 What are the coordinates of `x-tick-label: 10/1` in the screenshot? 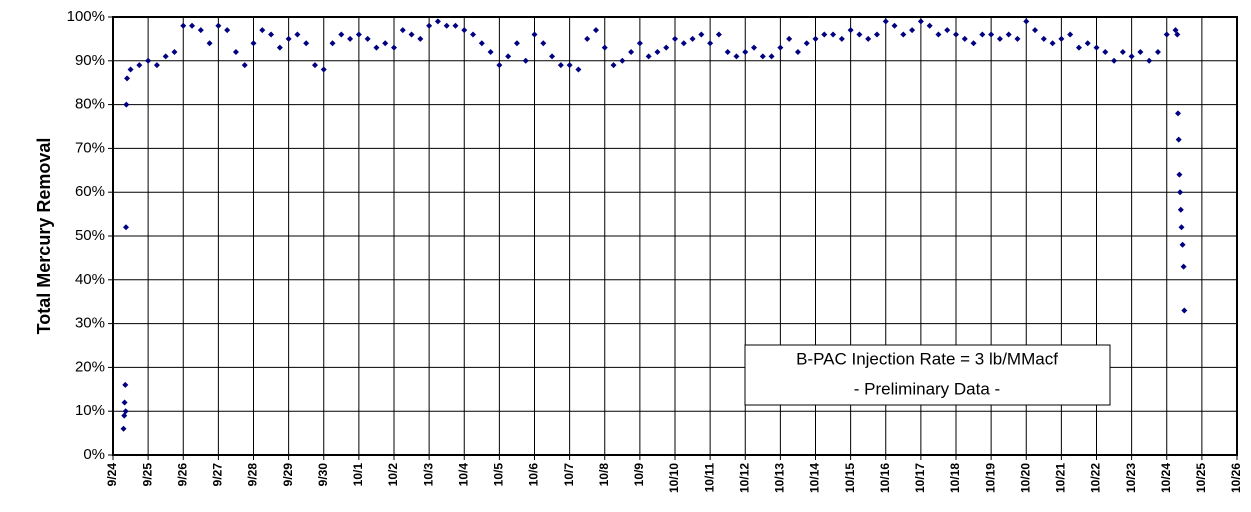 It's located at (358, 475).